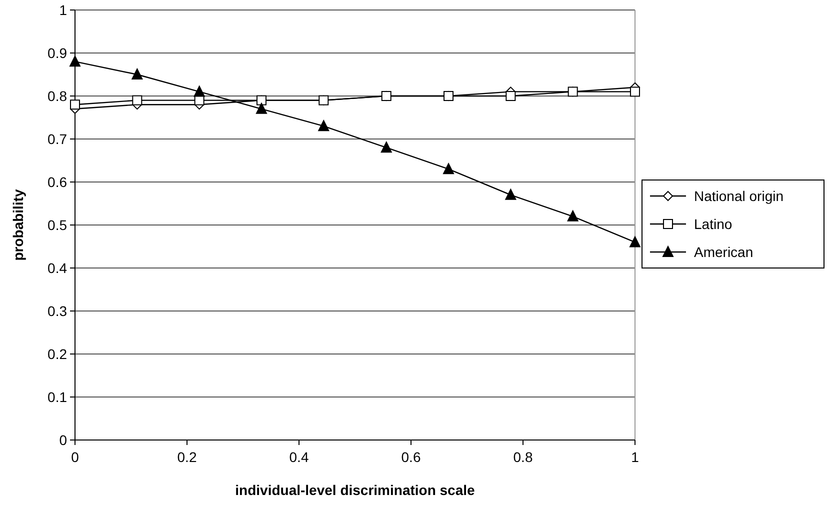 The height and width of the screenshot is (506, 830). Describe the element at coordinates (635, 457) in the screenshot. I see `x-tick-label: 1` at that location.